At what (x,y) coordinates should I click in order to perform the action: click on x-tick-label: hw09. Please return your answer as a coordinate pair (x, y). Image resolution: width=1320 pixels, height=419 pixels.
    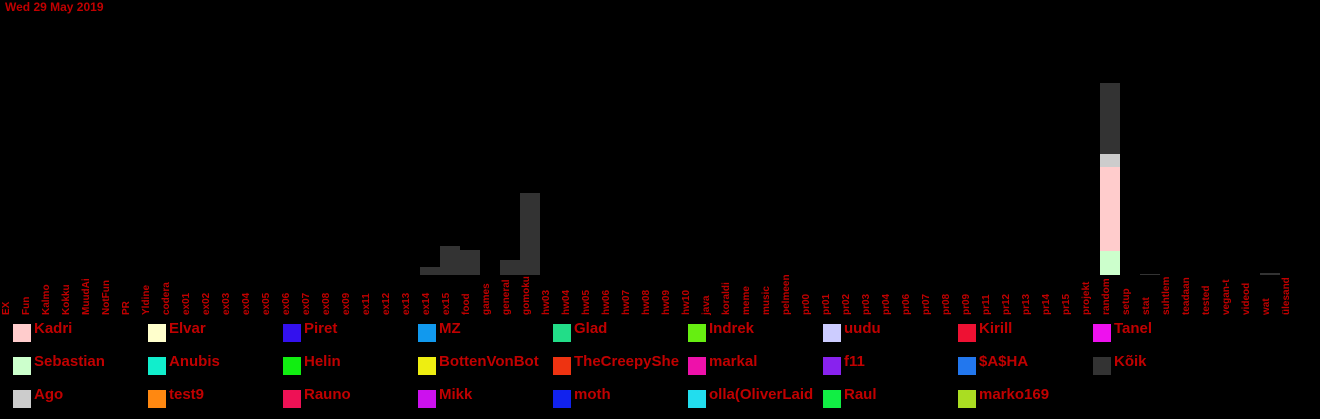
    Looking at the image, I should click on (666, 302).